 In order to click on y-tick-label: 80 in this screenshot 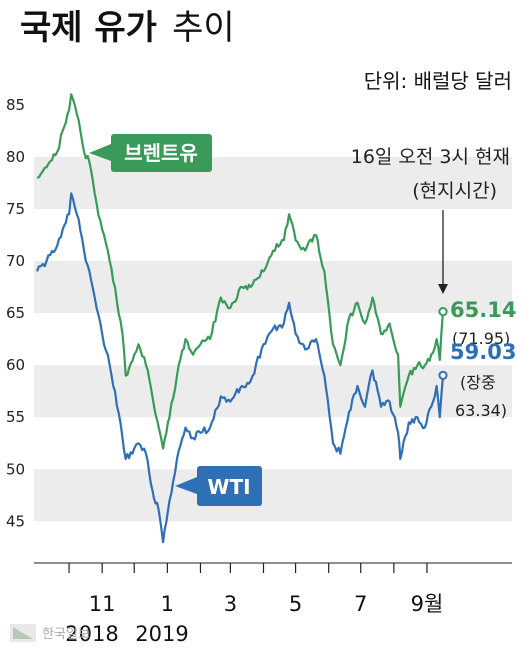, I will do `click(15, 157)`.